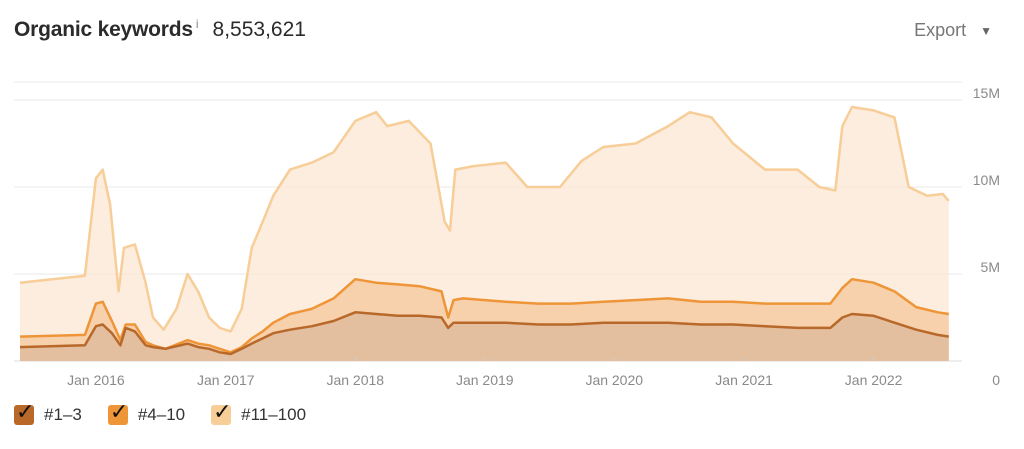 The image size is (1024, 449). What do you see at coordinates (274, 414) in the screenshot?
I see `legend-label-top100: #11–100` at bounding box center [274, 414].